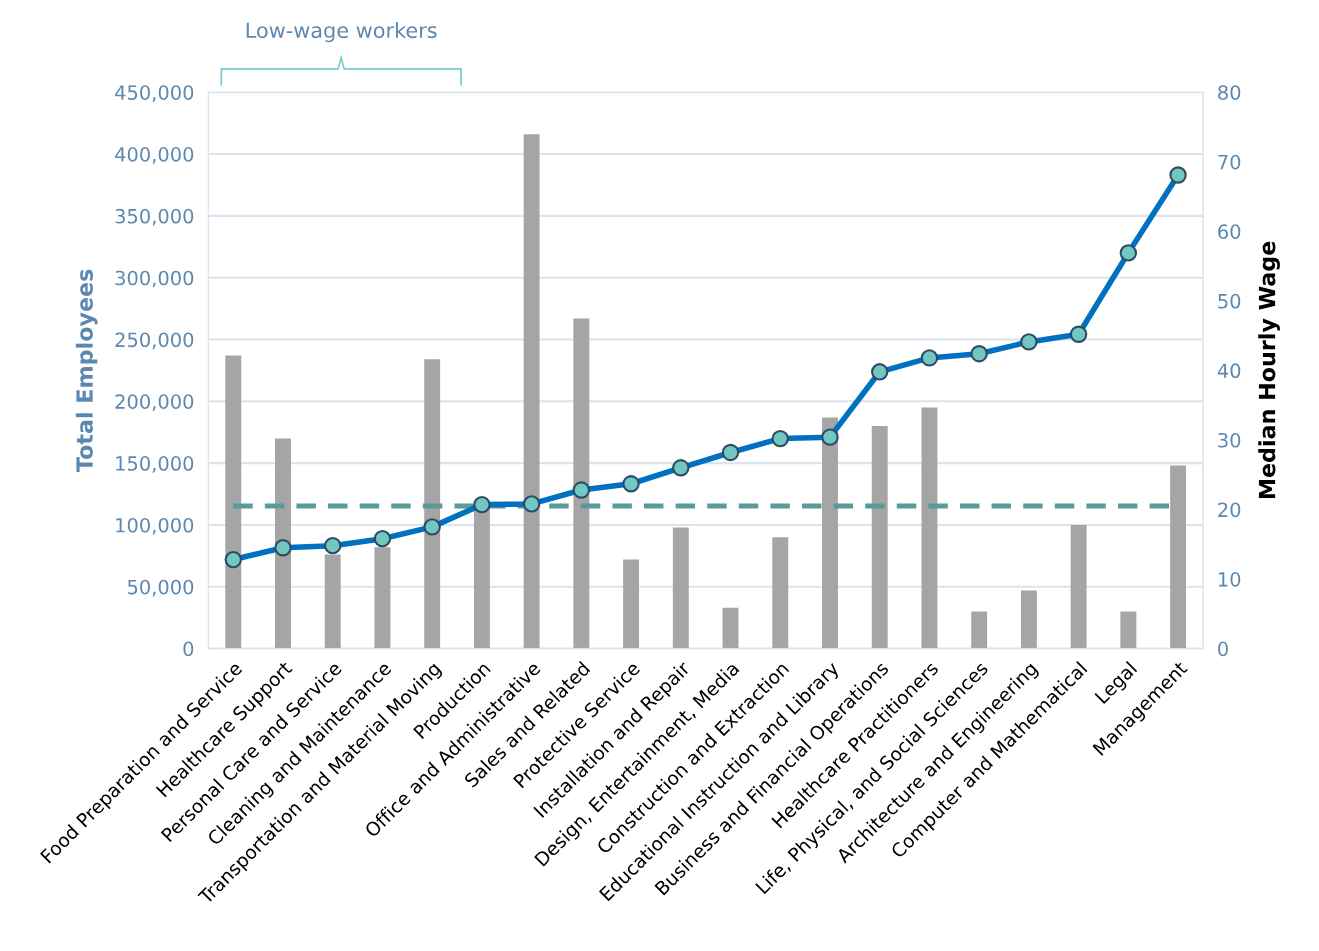 The height and width of the screenshot is (951, 1319). I want to click on y2-tick-label: 80, so click(1229, 92).